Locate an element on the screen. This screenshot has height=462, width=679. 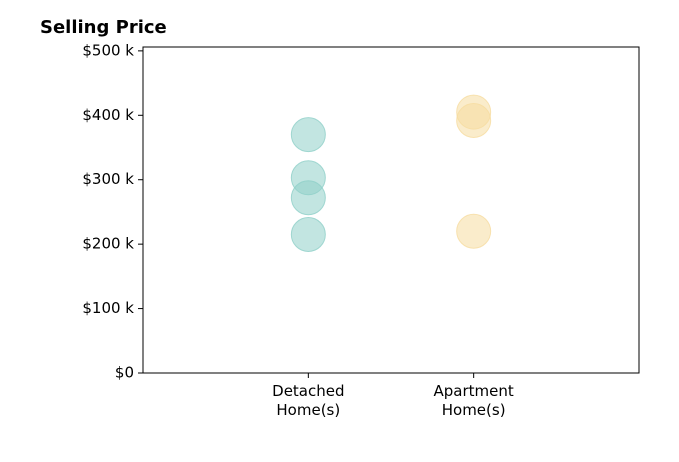
y-tick-label: $300 k is located at coordinates (108, 179).